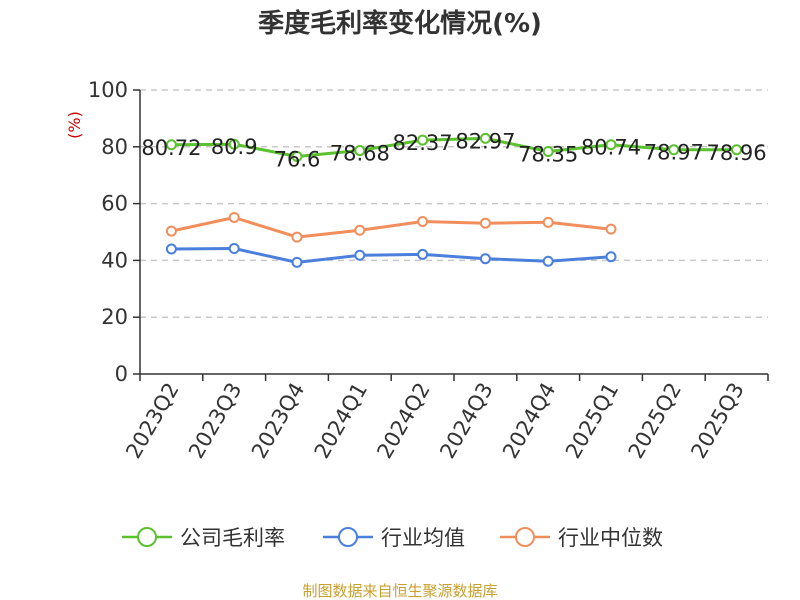 This screenshot has height=600, width=800. What do you see at coordinates (399, 591) in the screenshot?
I see `source-note: 制图数据来自恒生聚源数据库` at bounding box center [399, 591].